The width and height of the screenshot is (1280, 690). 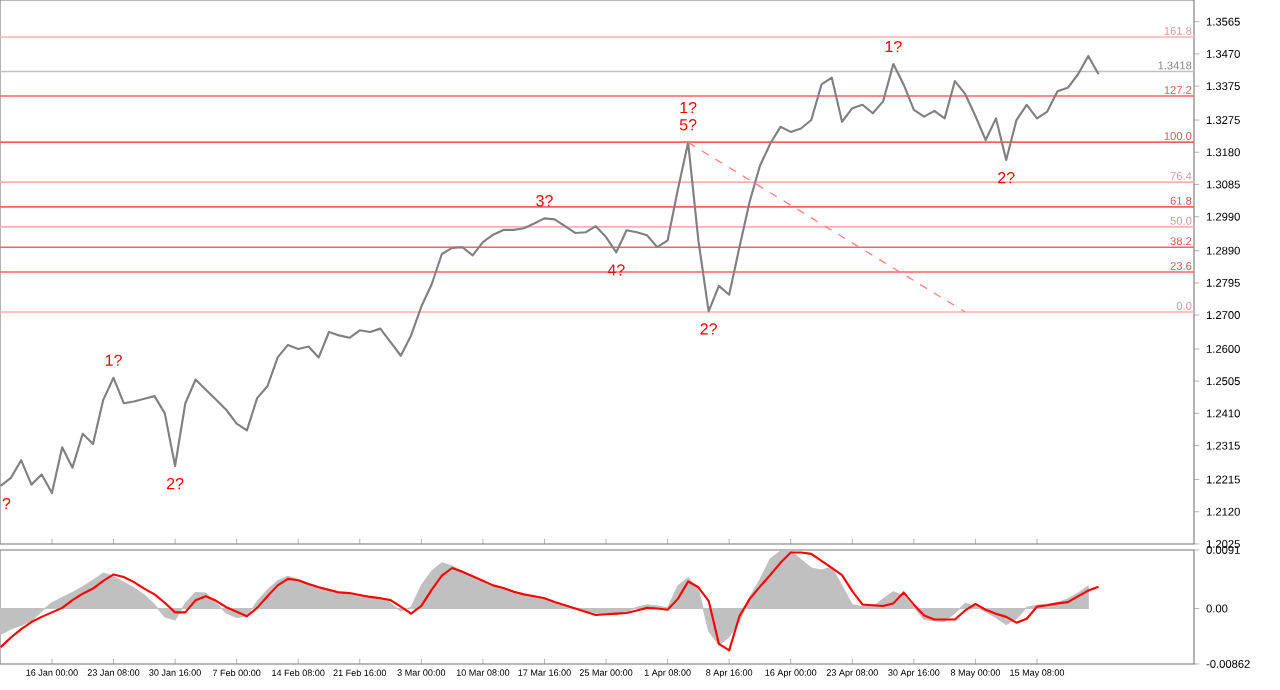 I want to click on annotation: 5?, so click(x=688, y=125).